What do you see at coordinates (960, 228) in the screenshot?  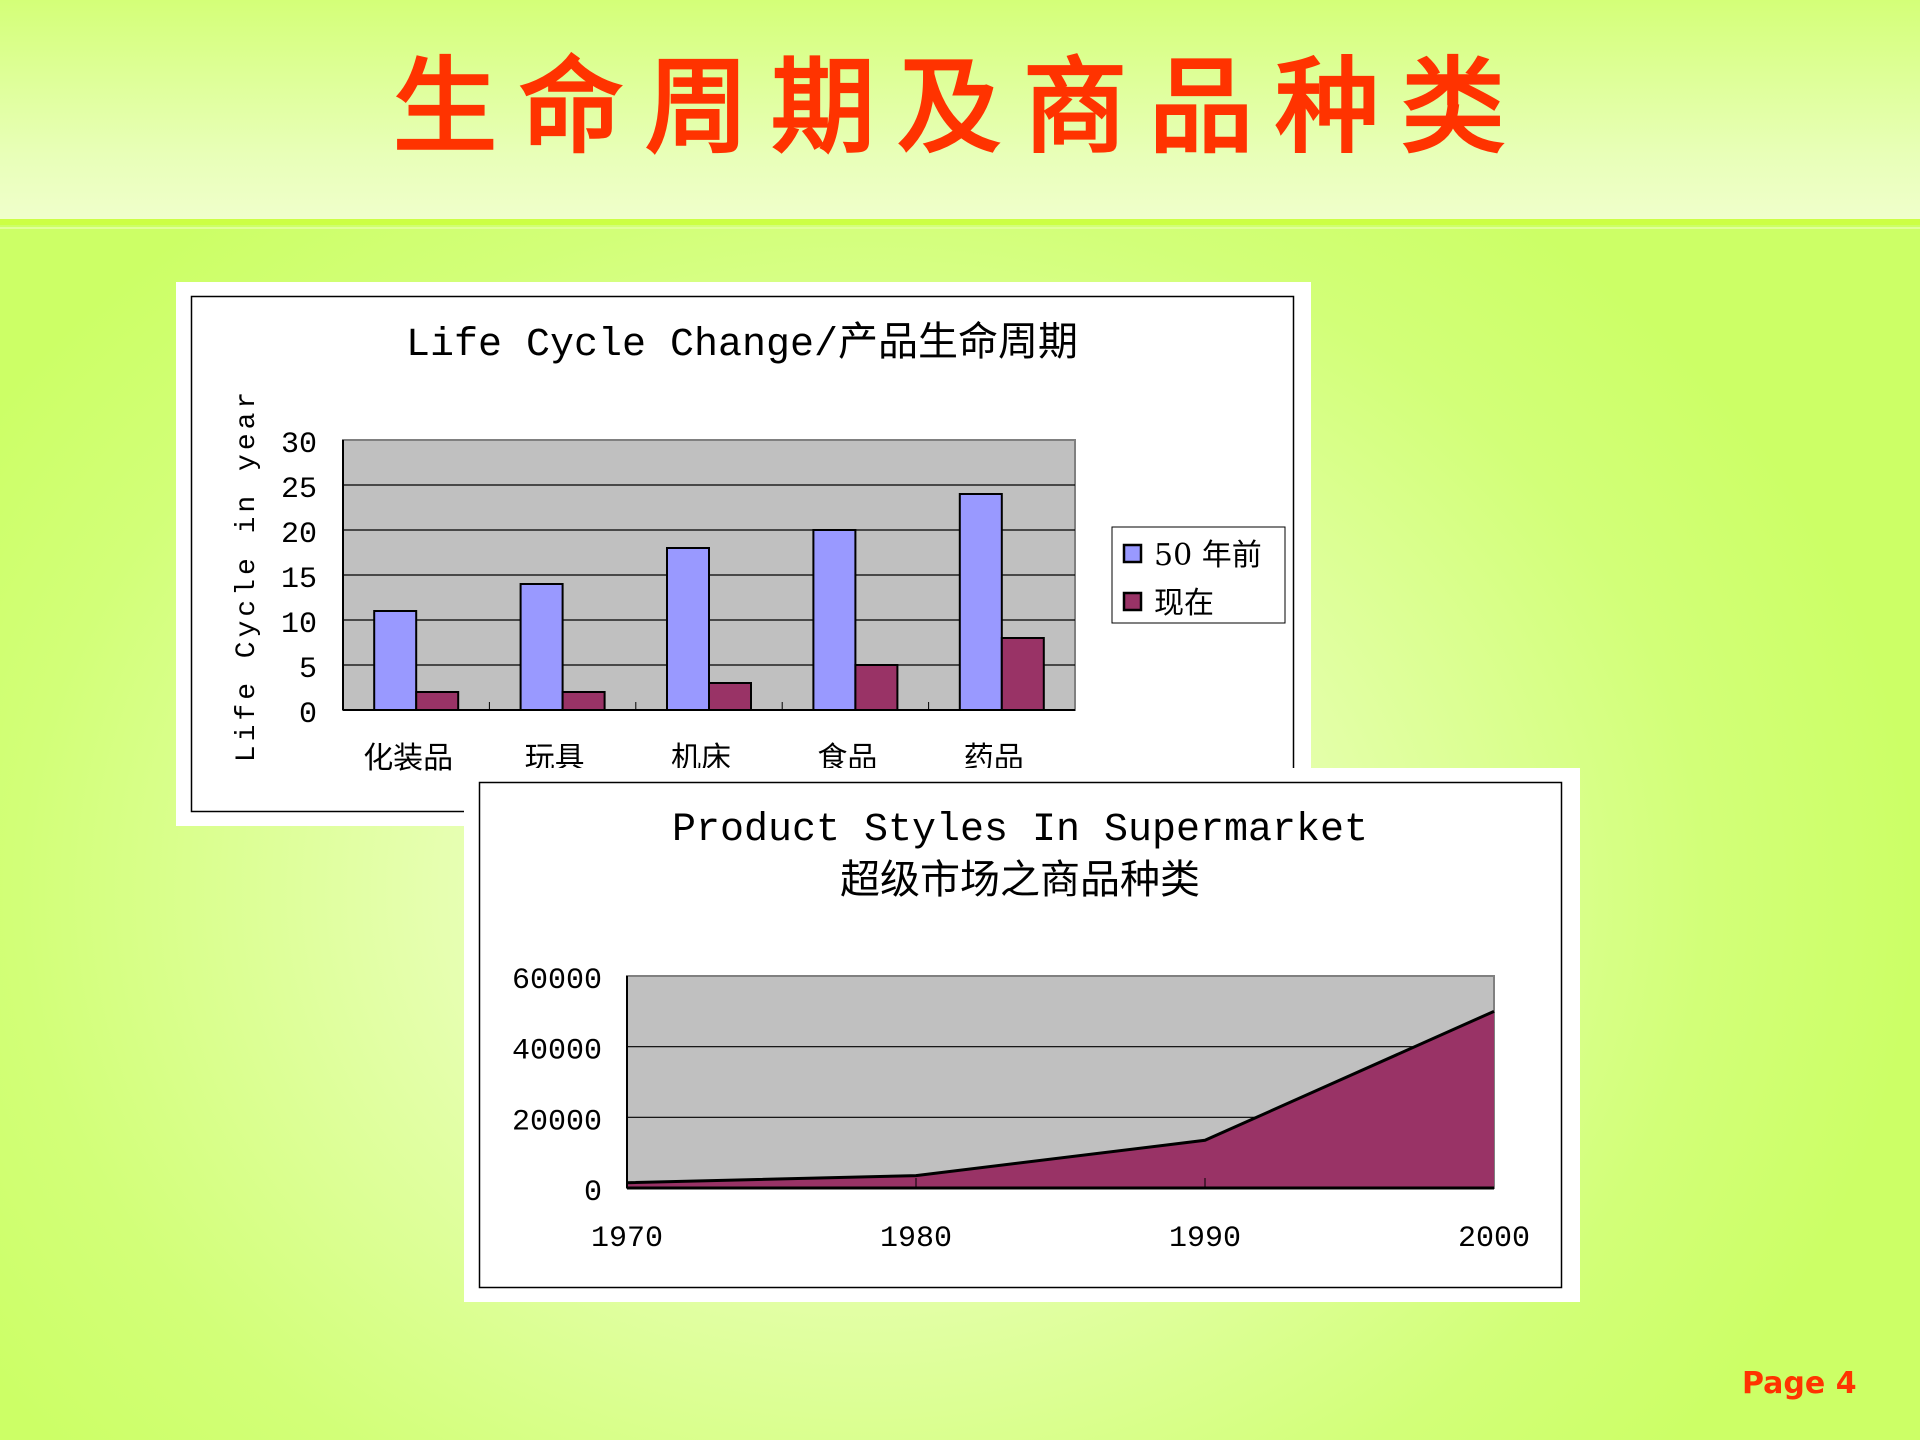 I see `header-divider-light` at bounding box center [960, 228].